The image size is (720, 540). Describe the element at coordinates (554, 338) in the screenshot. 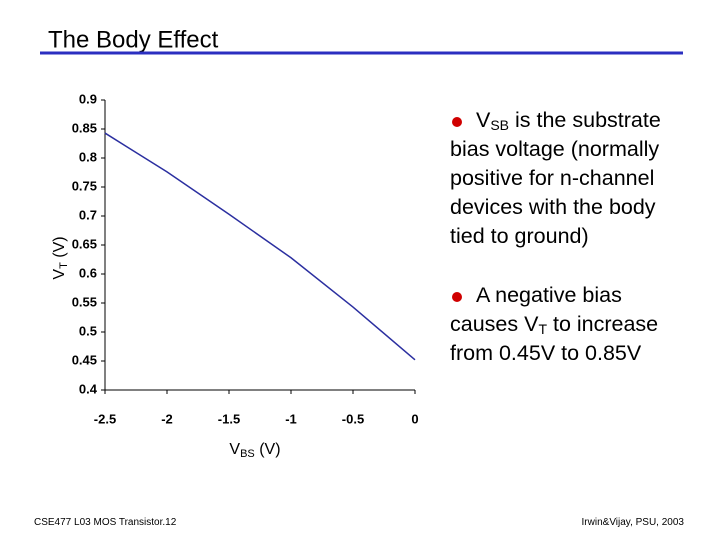

I see `bullet-text: to increase from 0.45V to 0.85V` at that location.